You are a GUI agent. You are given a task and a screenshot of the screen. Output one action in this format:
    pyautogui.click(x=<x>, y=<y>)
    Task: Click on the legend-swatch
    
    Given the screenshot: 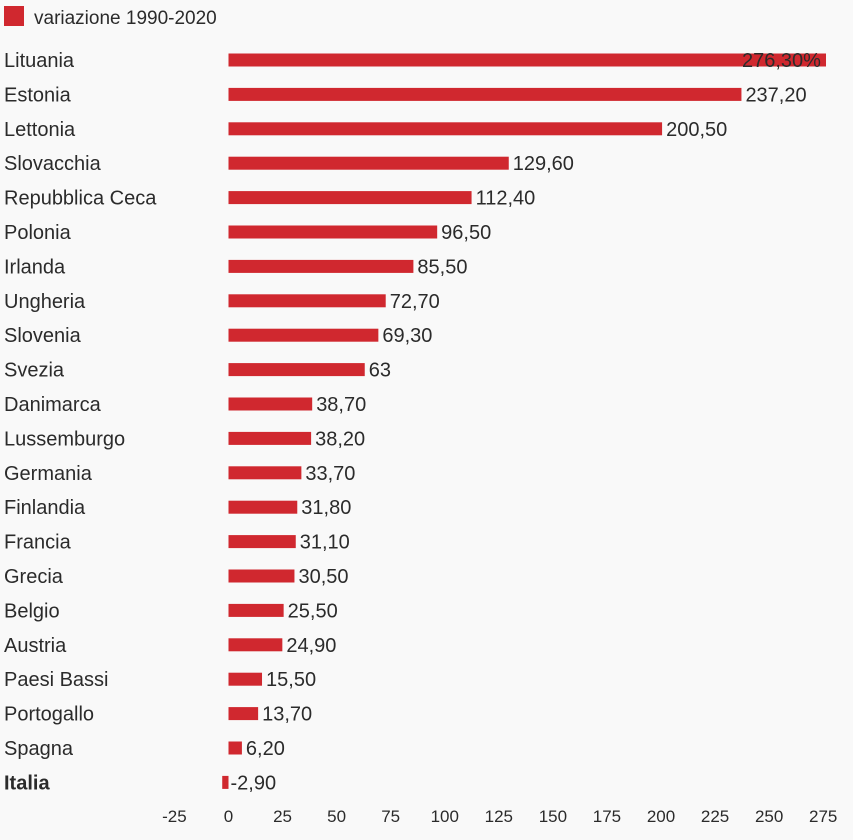 What is the action you would take?
    pyautogui.click(x=14, y=16)
    